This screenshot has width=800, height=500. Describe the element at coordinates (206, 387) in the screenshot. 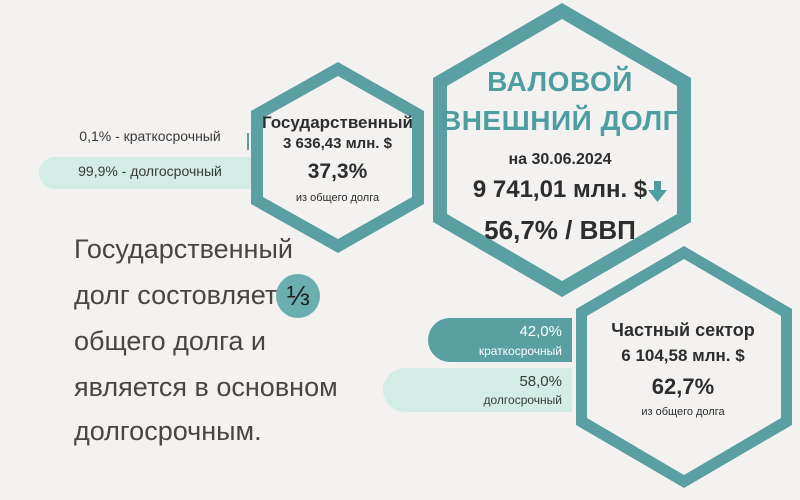

I see `statement-line-4: является в основном` at that location.